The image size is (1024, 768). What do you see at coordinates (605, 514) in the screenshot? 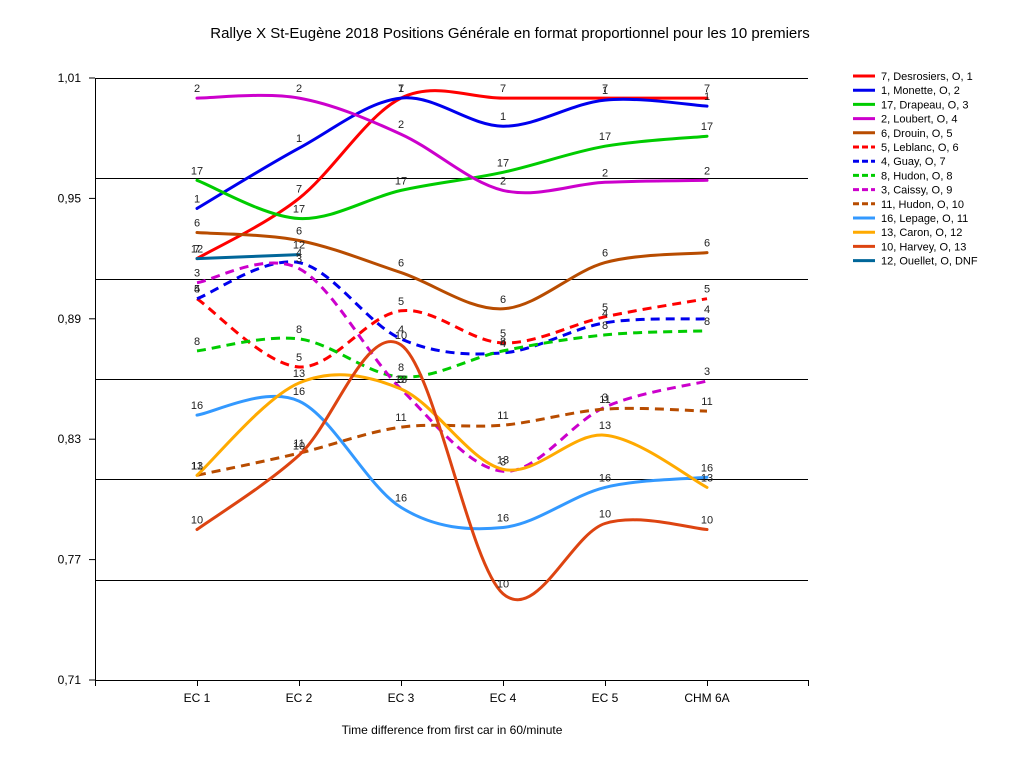
I see `data-label-10-4: 10` at bounding box center [605, 514].